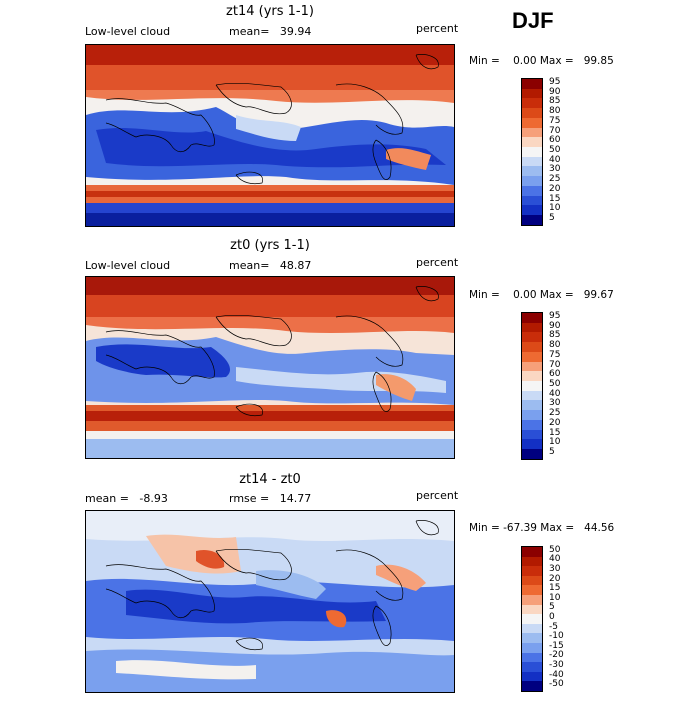  Describe the element at coordinates (270, 31) in the screenshot. I see `mean-label: mean= 39.94` at that location.